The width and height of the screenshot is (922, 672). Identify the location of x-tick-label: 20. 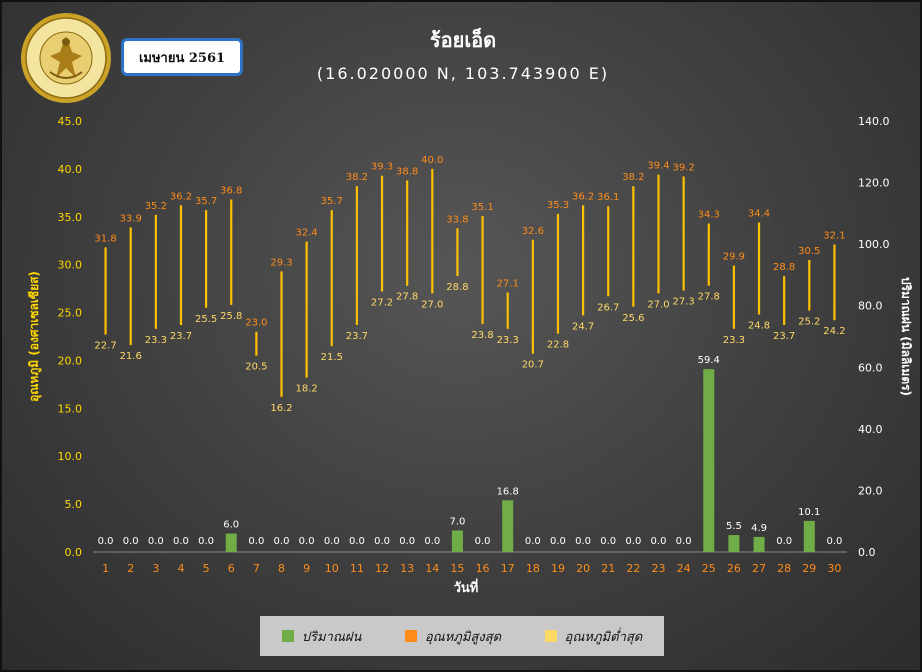
(583, 568).